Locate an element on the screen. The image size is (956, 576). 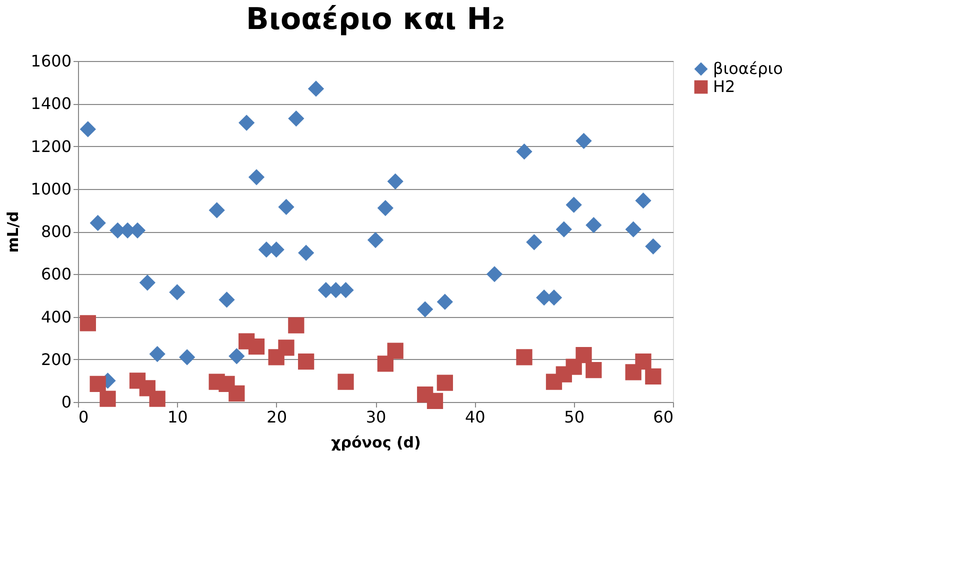
y-tick-label: 0 is located at coordinates (66, 402).